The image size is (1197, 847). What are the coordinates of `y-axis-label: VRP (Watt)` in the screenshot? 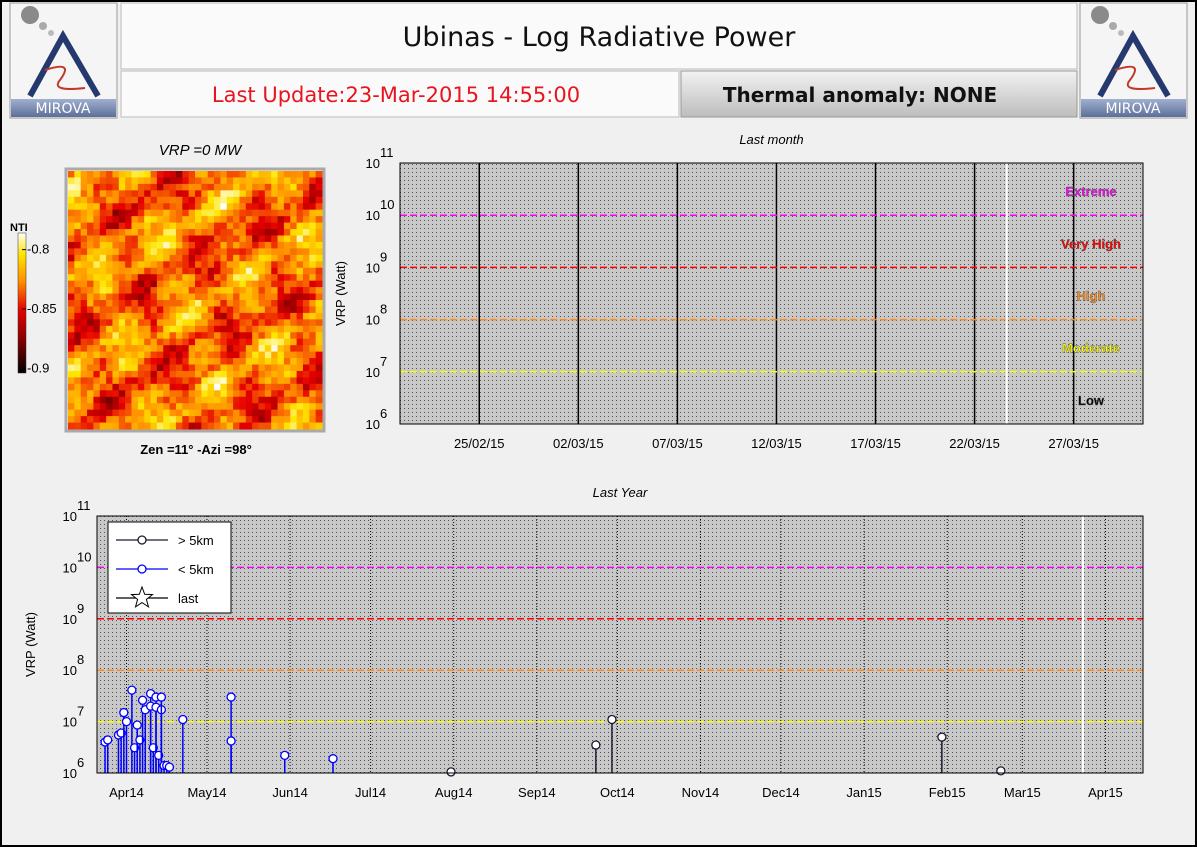 It's located at (30, 644).